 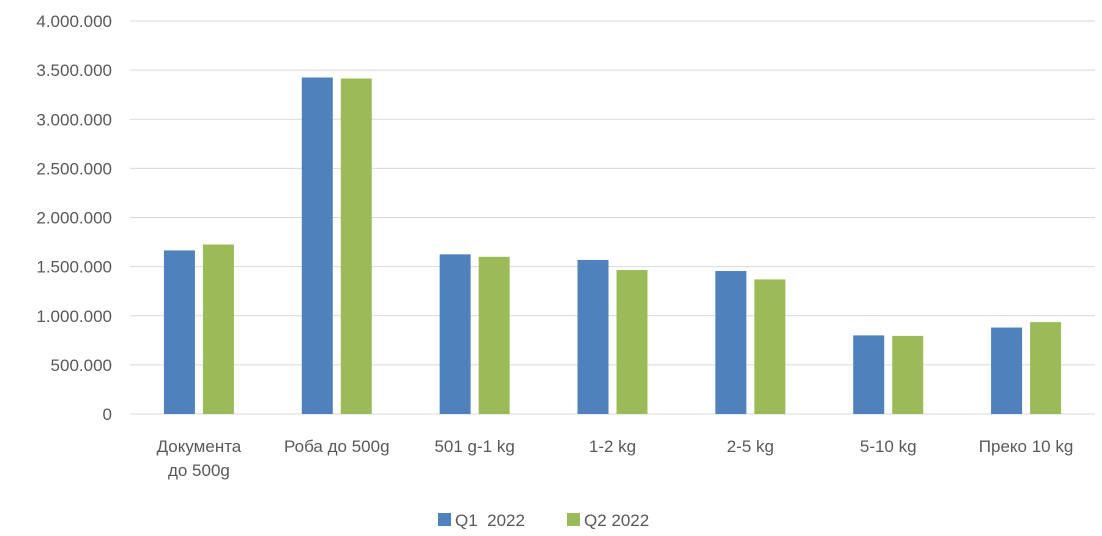 I want to click on y-tick-label: 2.500.000, so click(x=74, y=168).